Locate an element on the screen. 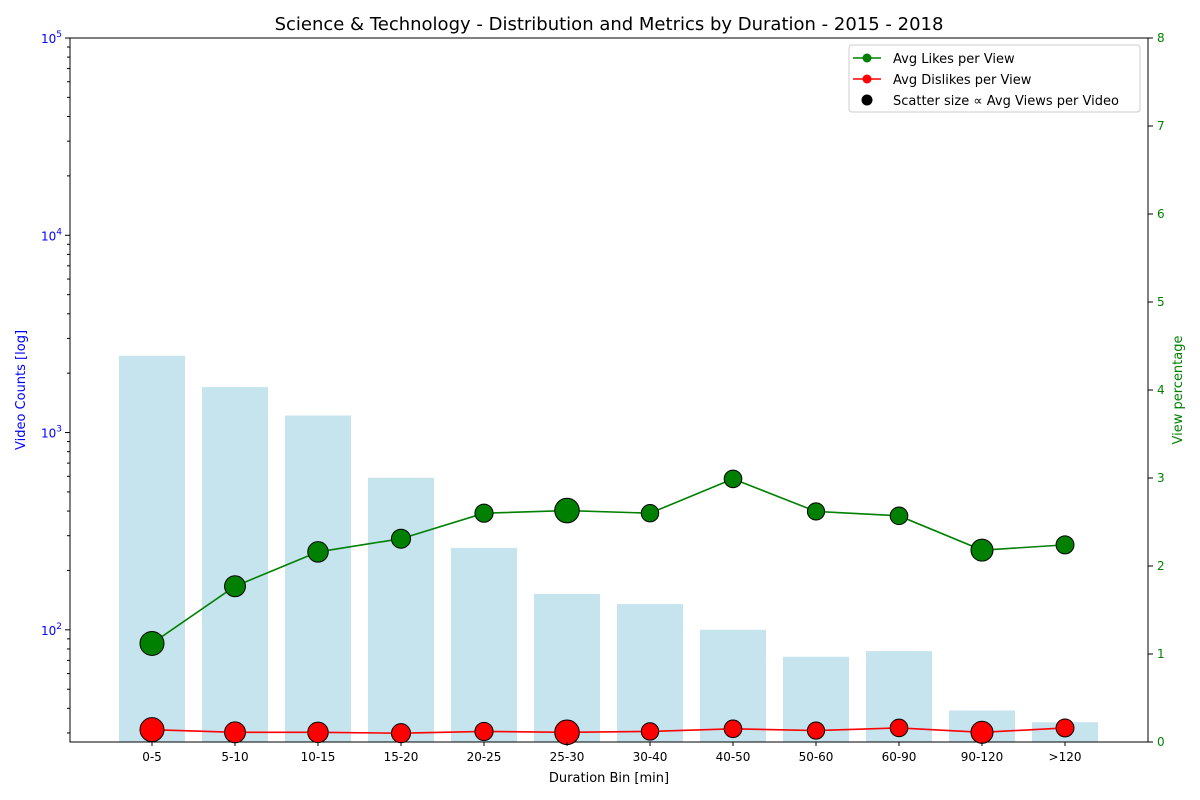  x-axis-label: Duration Bin [min] is located at coordinates (609, 778).